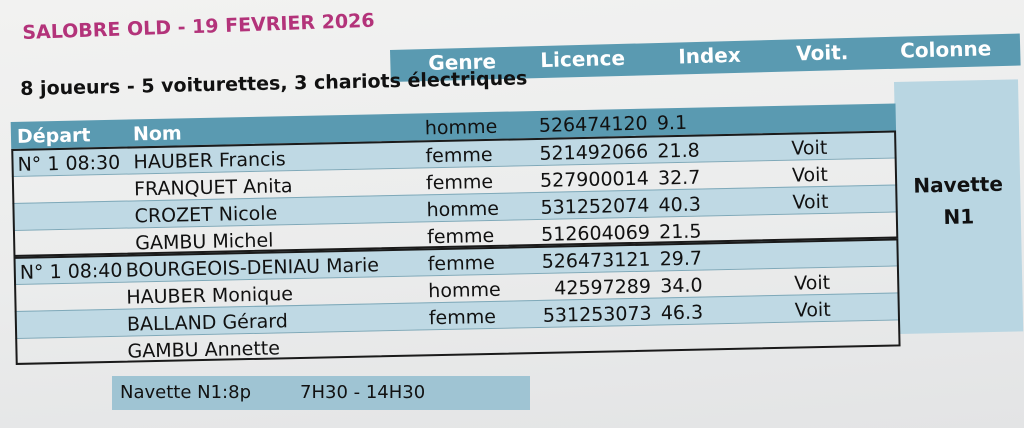  What do you see at coordinates (206, 215) in the screenshot?
I see `cell-nom: CROZET Nicole` at bounding box center [206, 215].